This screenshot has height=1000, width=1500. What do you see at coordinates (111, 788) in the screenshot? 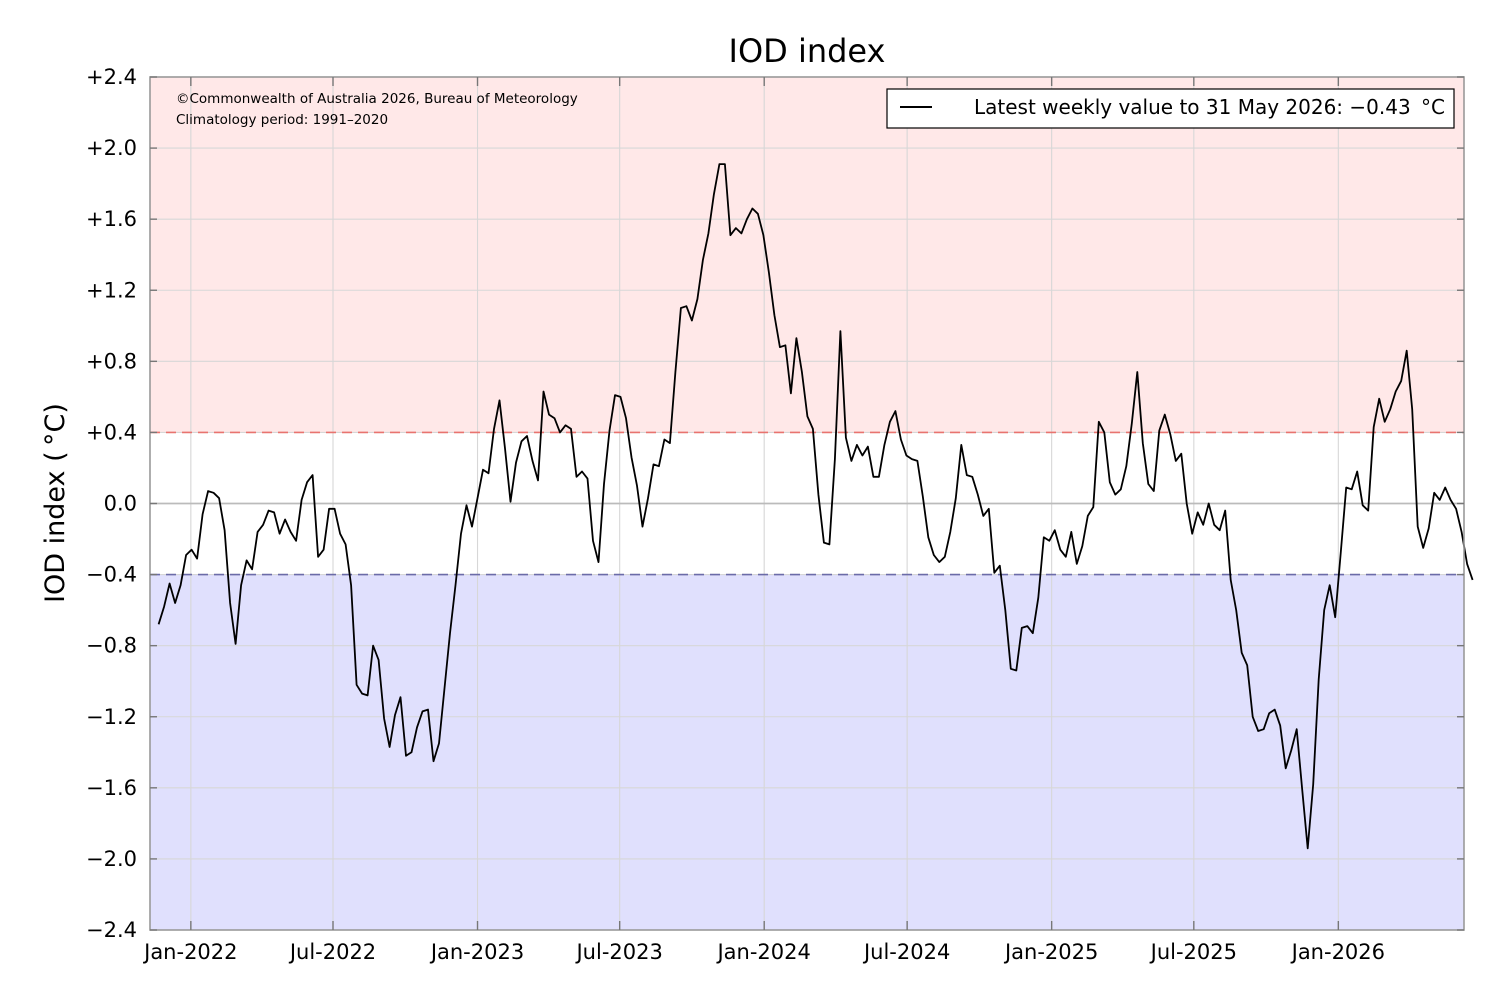
I see `y-tick-label-10: −1.6` at bounding box center [111, 788].